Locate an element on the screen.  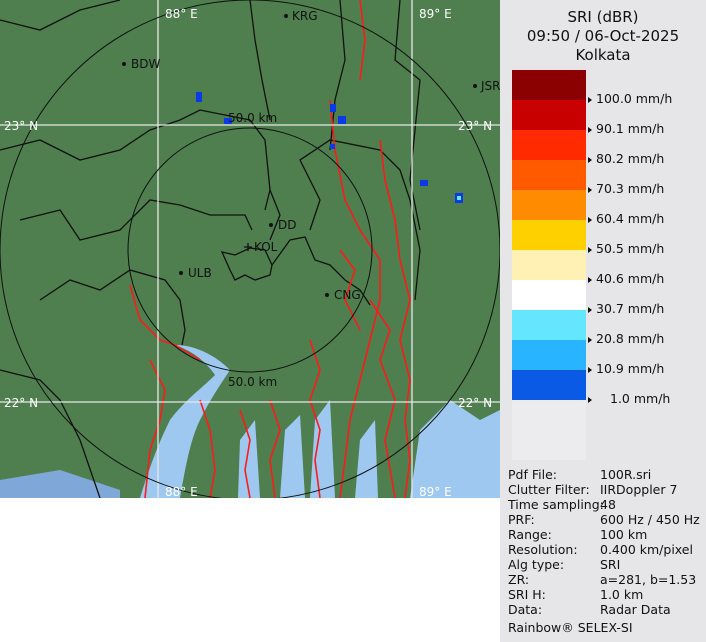
grid-label-22n-left: 22° N is located at coordinates (21, 403).